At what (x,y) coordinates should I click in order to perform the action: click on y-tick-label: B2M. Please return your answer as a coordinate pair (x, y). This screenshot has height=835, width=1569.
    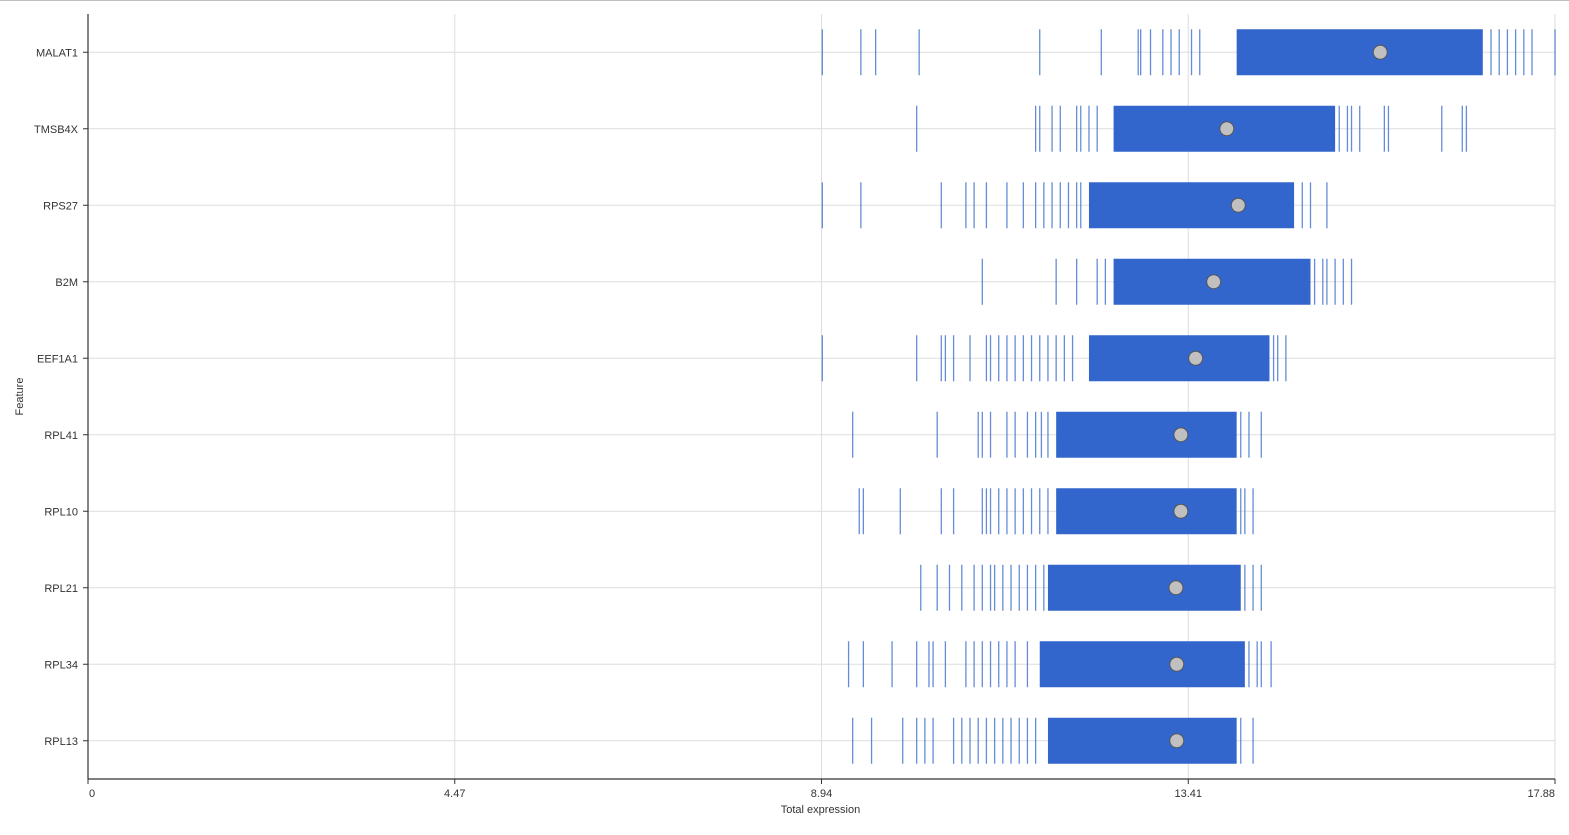
    Looking at the image, I should click on (66, 283).